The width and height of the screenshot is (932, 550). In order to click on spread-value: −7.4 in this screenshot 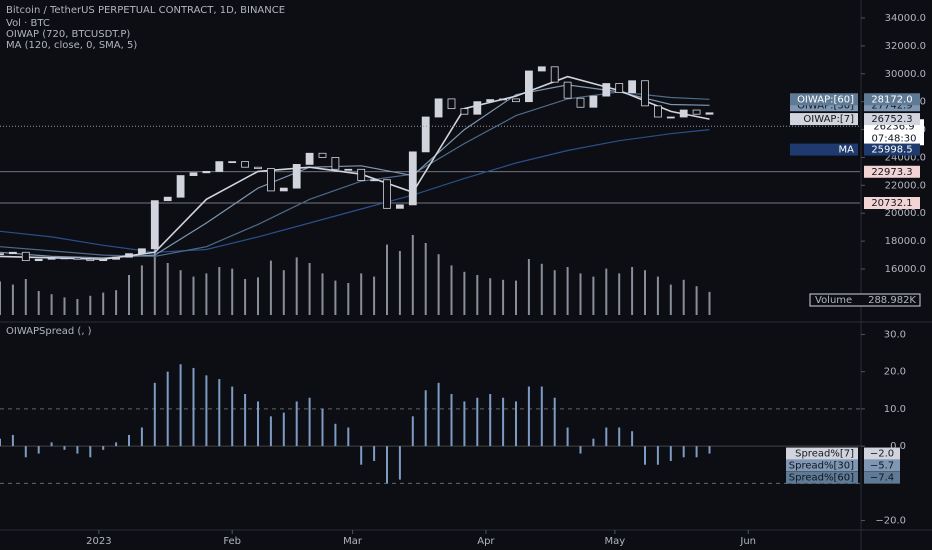, I will do `click(882, 478)`.